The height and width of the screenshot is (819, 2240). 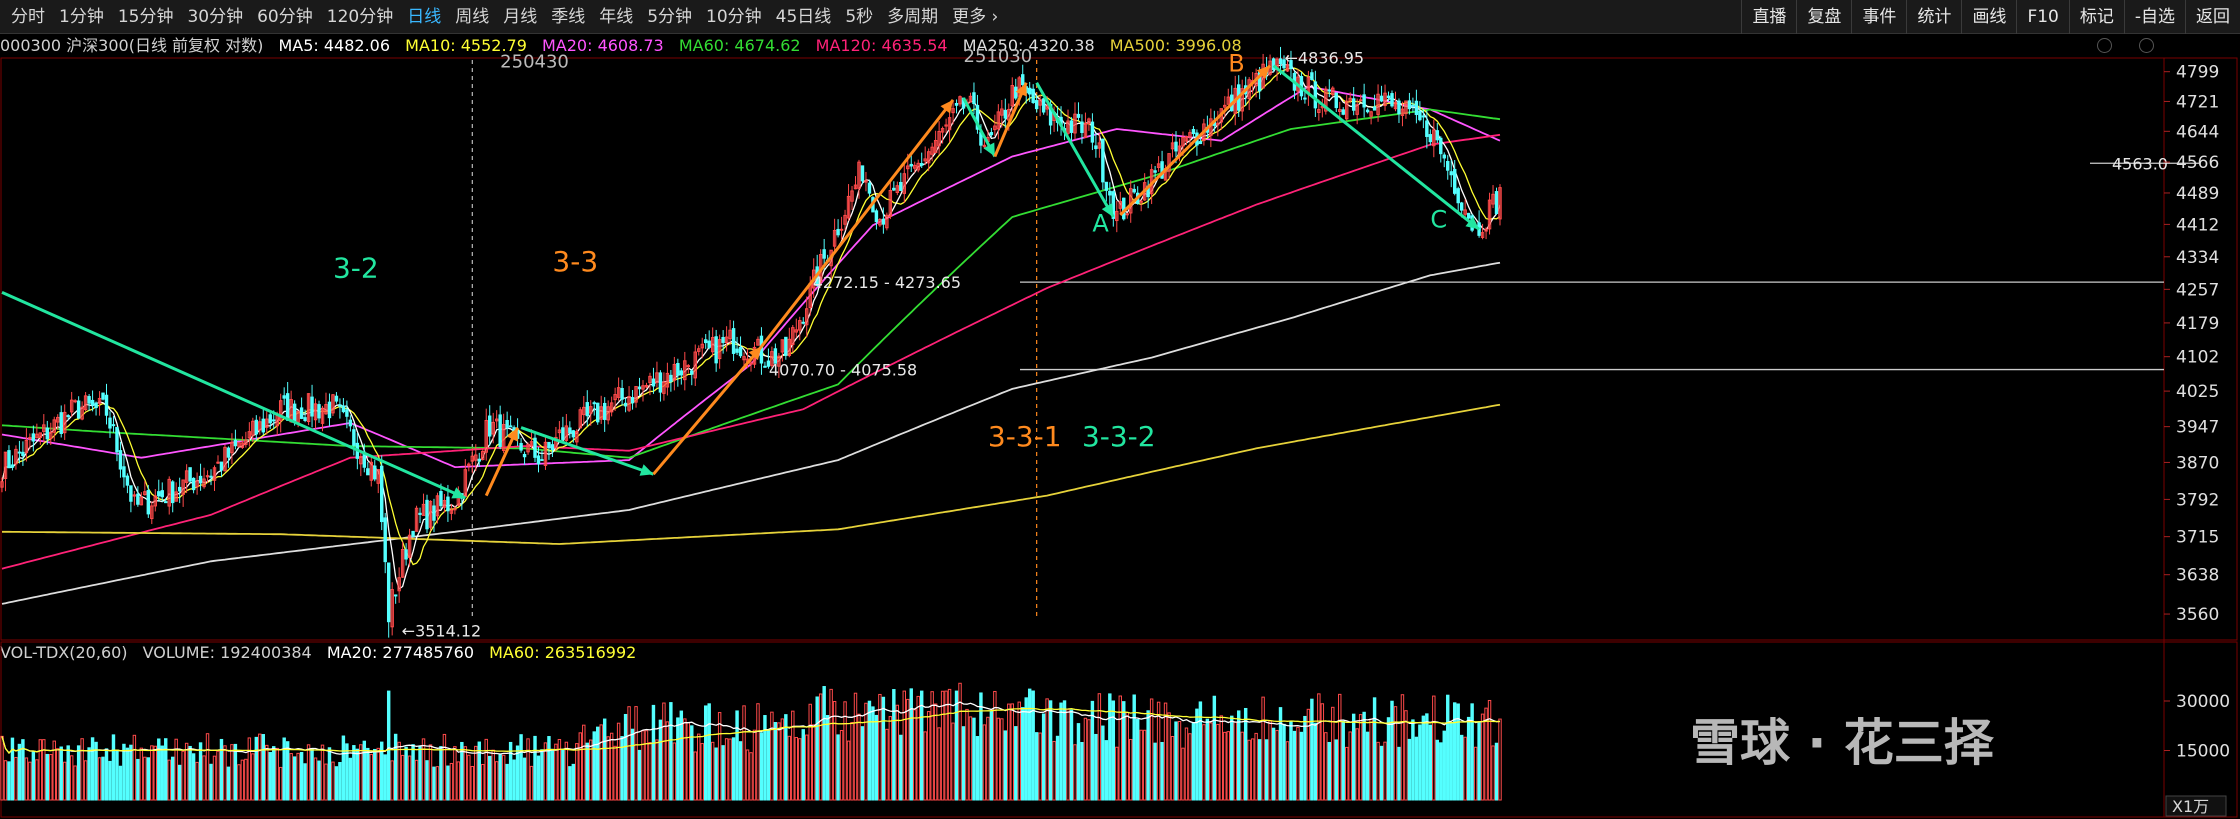 I want to click on period-tab: 更多 ›, so click(x=975, y=17).